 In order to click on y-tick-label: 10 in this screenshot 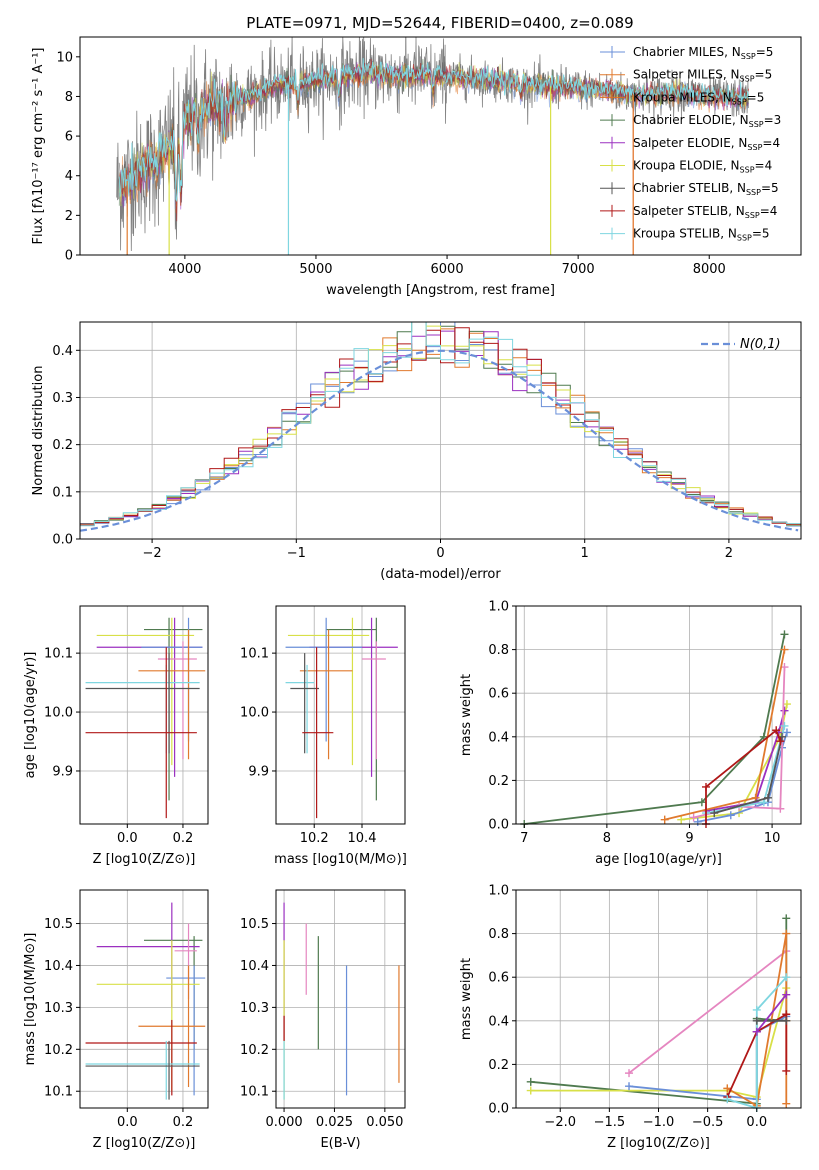, I will do `click(64, 57)`.